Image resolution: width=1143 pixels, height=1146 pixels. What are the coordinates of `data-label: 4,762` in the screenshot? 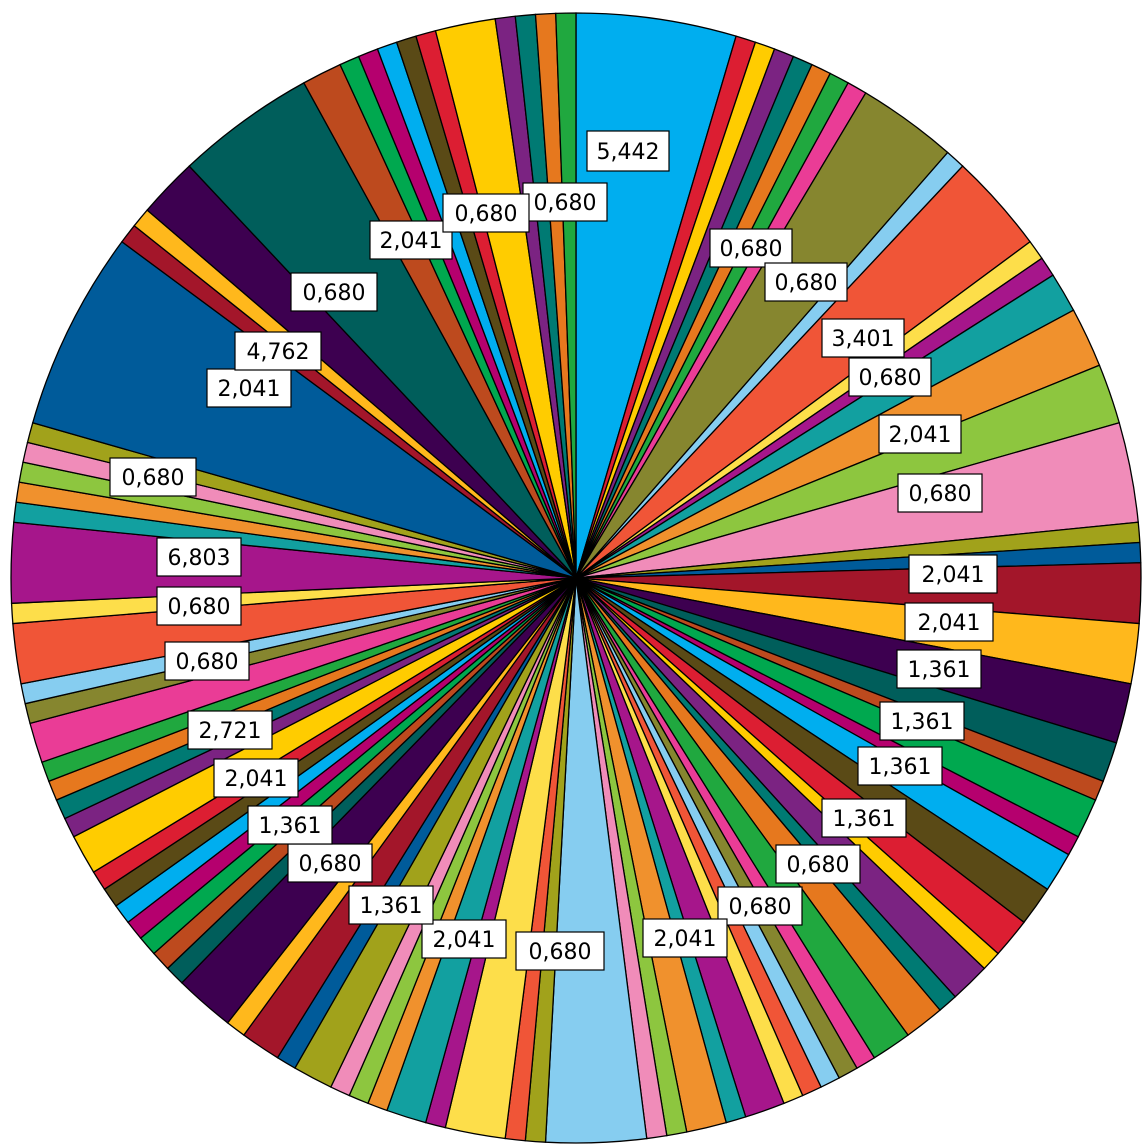 It's located at (278, 351).